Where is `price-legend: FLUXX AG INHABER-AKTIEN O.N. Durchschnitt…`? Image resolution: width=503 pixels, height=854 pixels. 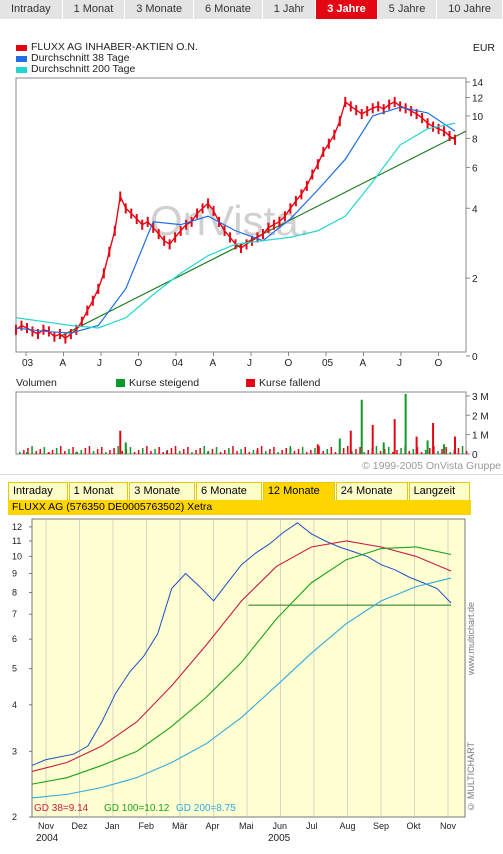 price-legend: FLUXX AG INHABER-AKTIEN O.N. Durchschnitt… is located at coordinates (107, 58).